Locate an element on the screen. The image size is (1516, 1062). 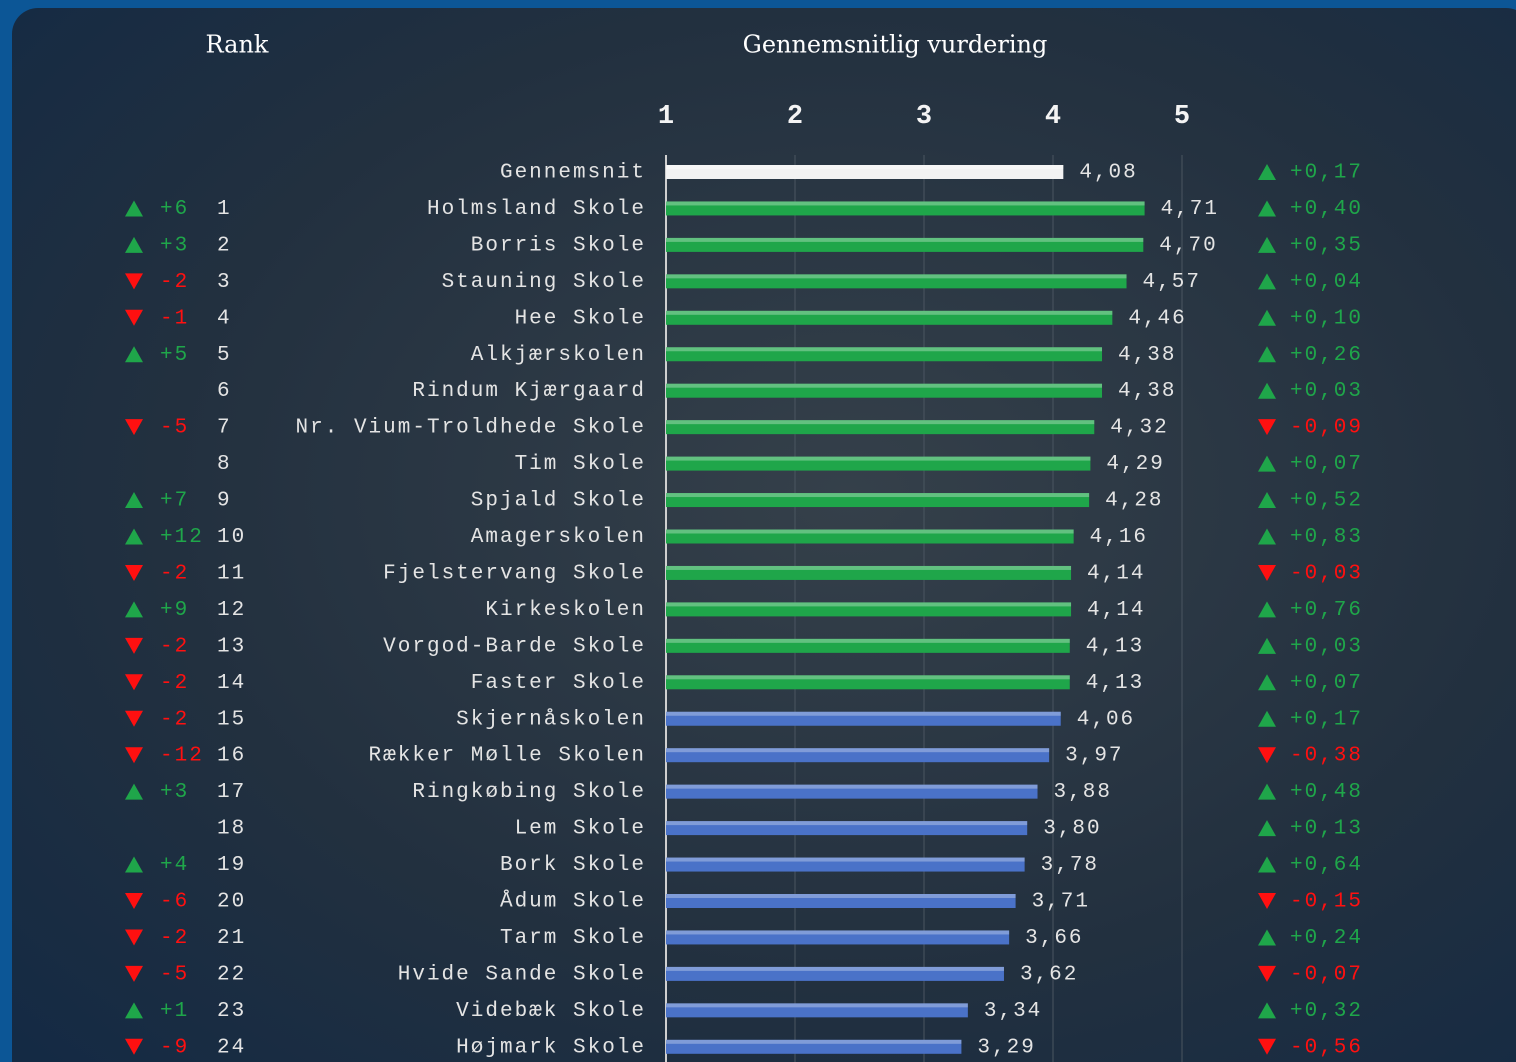
category-label: Vorgod-Barde Skole is located at coordinates (514, 646).